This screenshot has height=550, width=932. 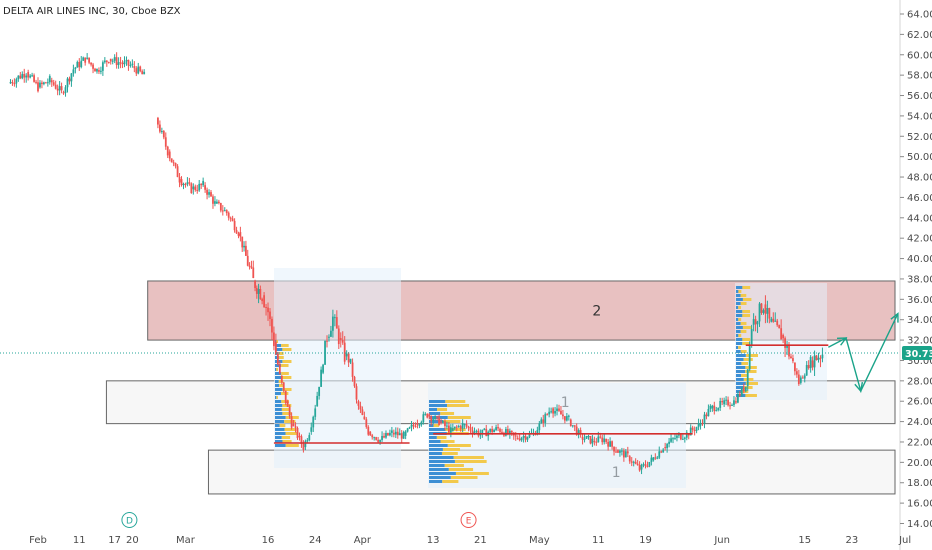 What do you see at coordinates (919, 504) in the screenshot?
I see `price-tick-label: 16.00` at bounding box center [919, 504].